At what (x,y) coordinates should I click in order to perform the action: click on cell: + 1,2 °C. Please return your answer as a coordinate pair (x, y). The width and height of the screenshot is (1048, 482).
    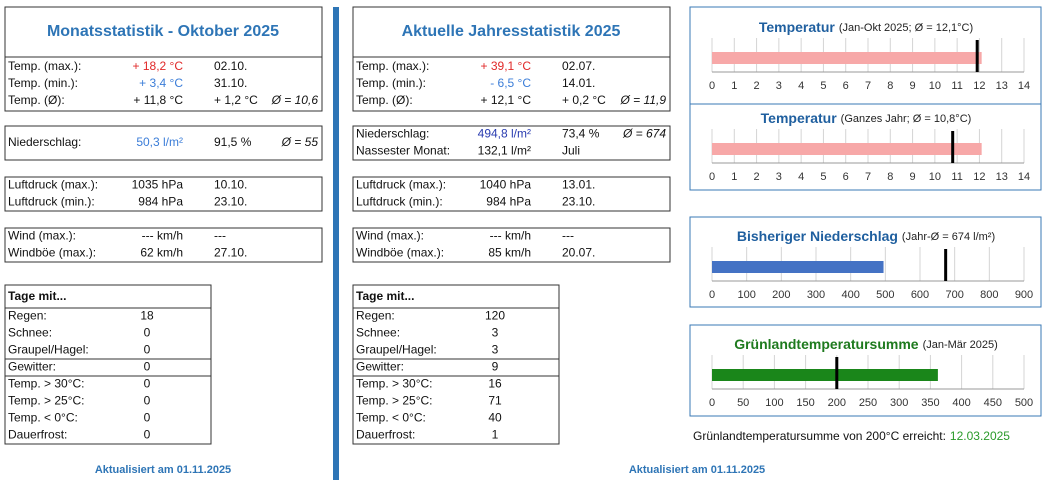
    Looking at the image, I should click on (236, 100).